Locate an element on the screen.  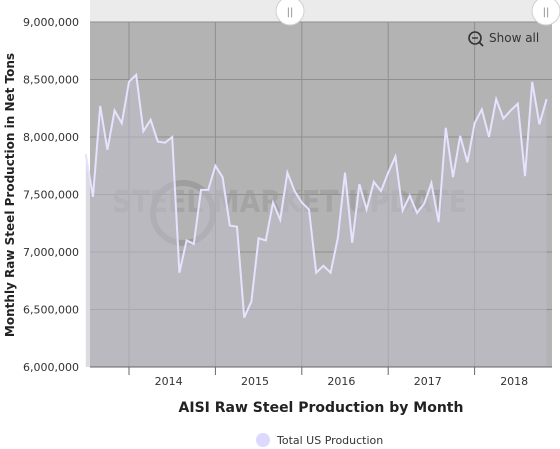
y-tick-label: 8,500,000 is located at coordinates (51, 80).